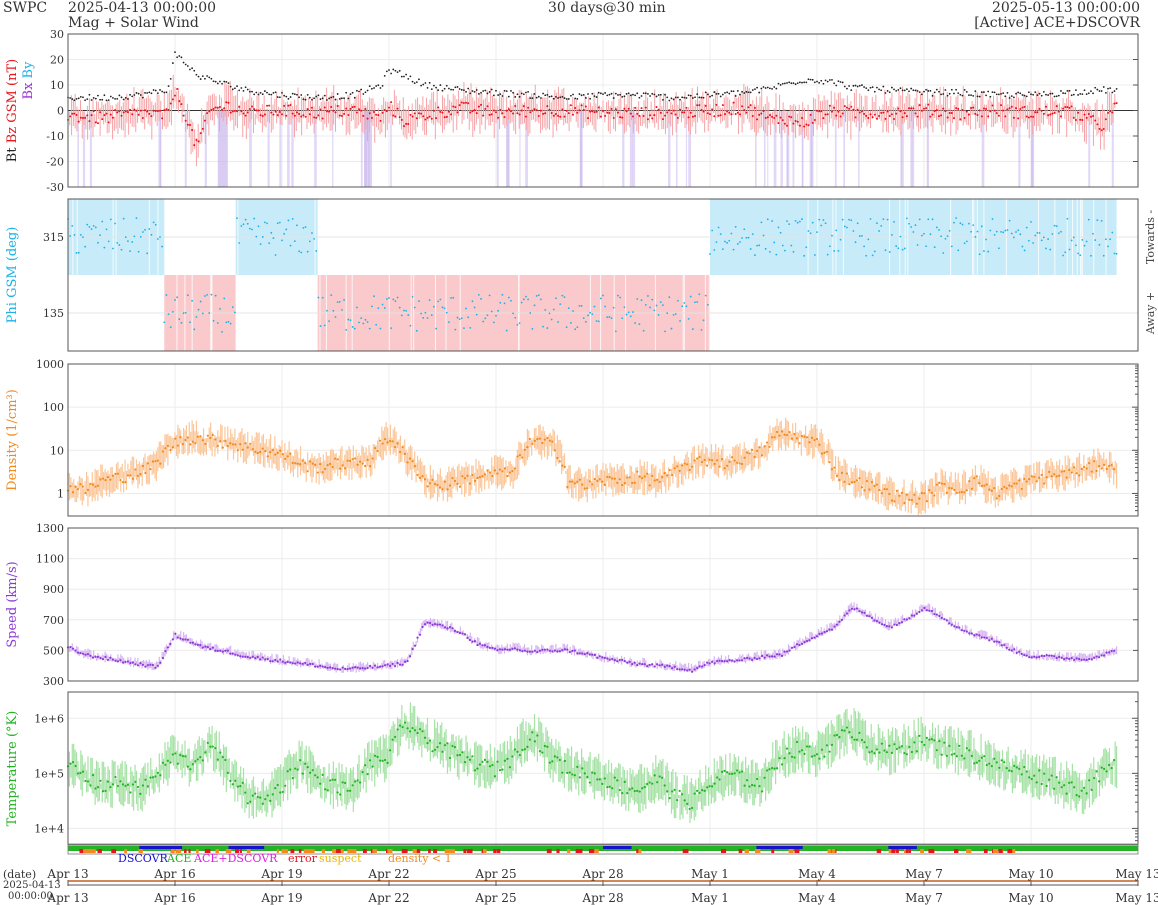  I want to click on sector-gap, so click(684, 275).